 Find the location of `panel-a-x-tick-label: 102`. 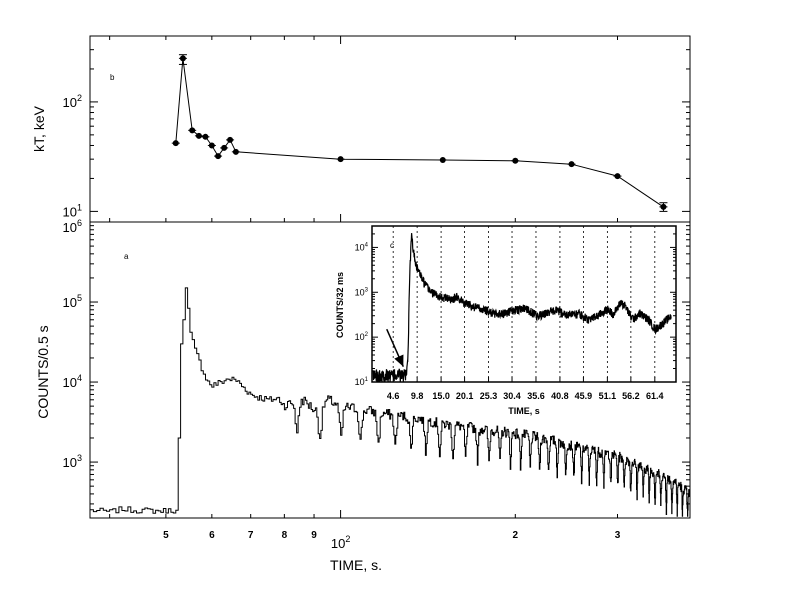

panel-a-x-tick-label: 102 is located at coordinates (340, 542).